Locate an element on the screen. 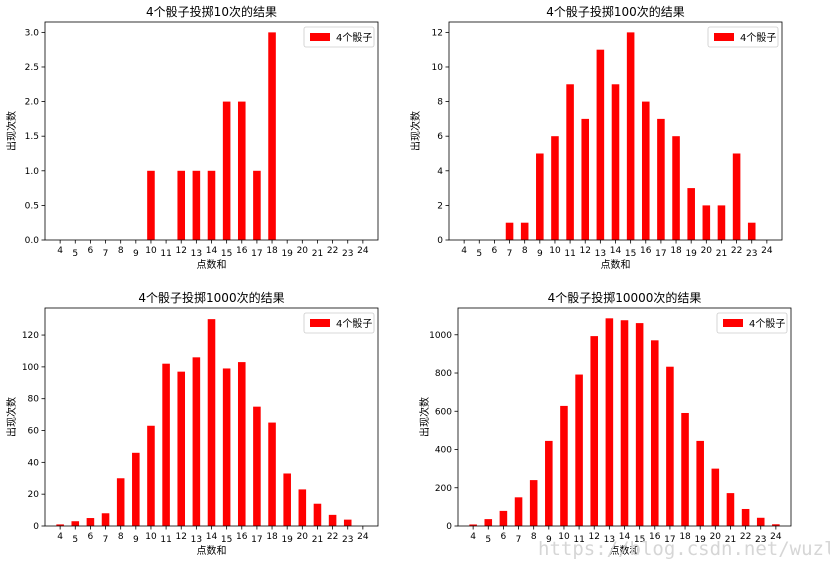  y-tick-label: 1.0 is located at coordinates (32, 172).